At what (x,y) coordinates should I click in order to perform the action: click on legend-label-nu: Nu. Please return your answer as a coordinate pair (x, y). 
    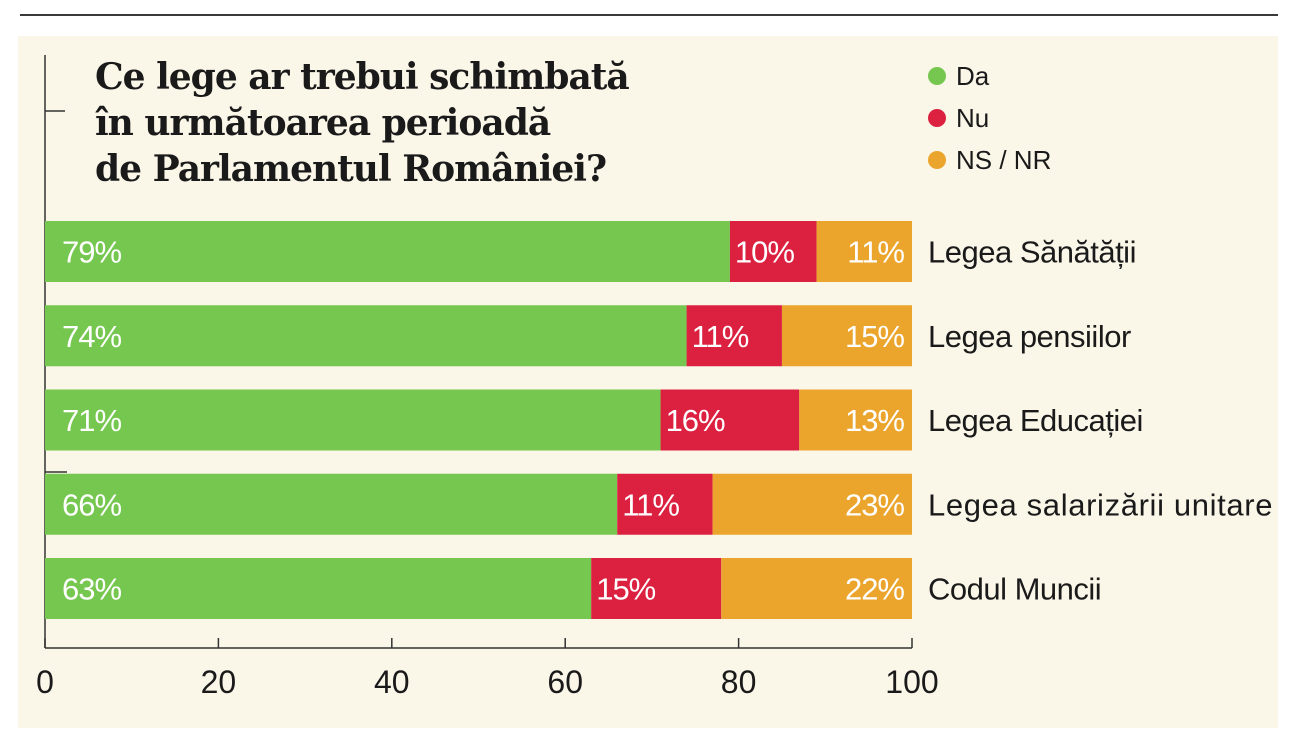
    Looking at the image, I should click on (973, 117).